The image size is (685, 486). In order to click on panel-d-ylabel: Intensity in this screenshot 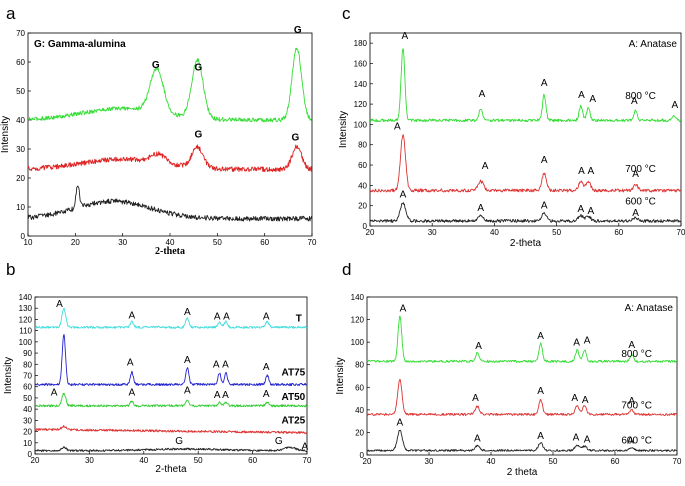, I will do `click(340, 375)`.